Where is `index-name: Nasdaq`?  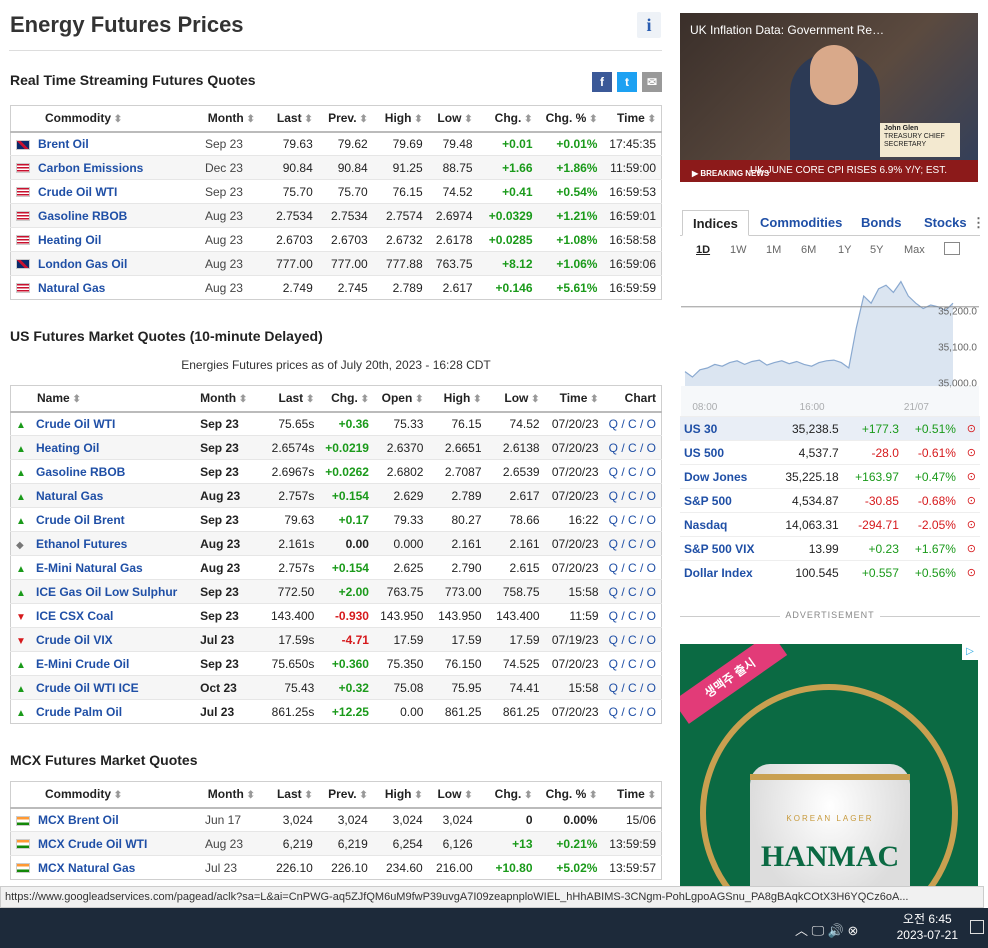 index-name: Nasdaq is located at coordinates (726, 524).